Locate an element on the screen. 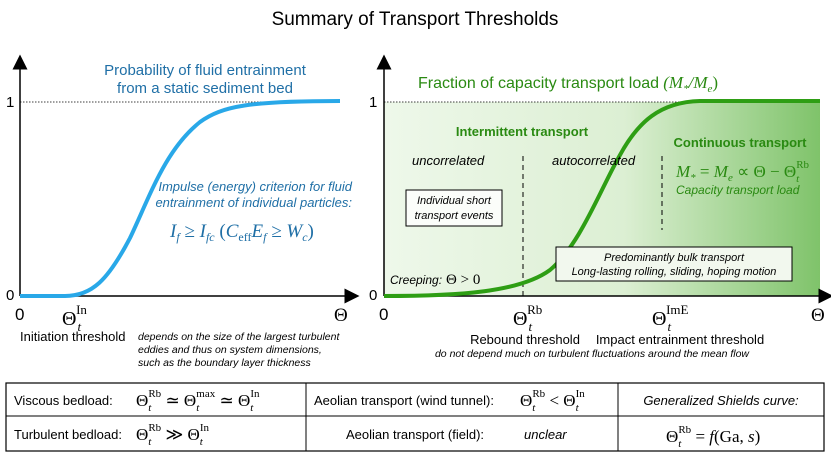 The height and width of the screenshot is (456, 831). rebound-threshold-symbol: ΘtRb is located at coordinates (527, 318).